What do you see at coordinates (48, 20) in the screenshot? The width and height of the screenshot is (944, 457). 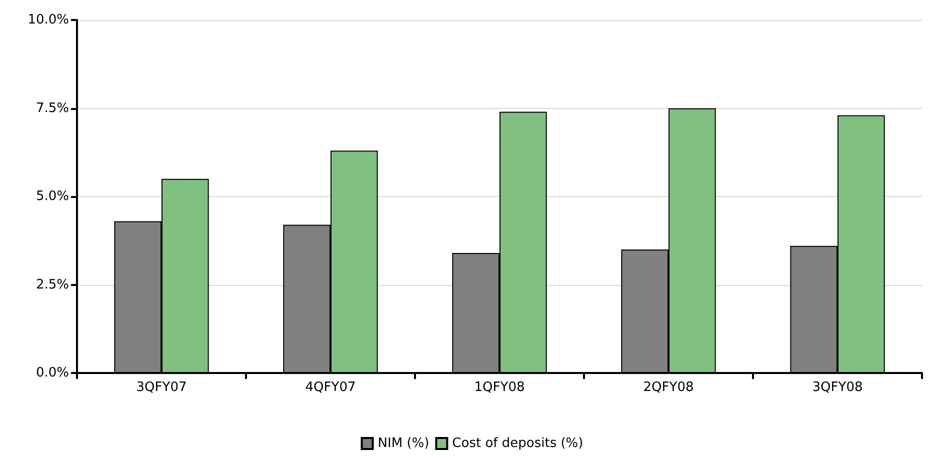 I see `y-tick-label: 10.0%` at bounding box center [48, 20].